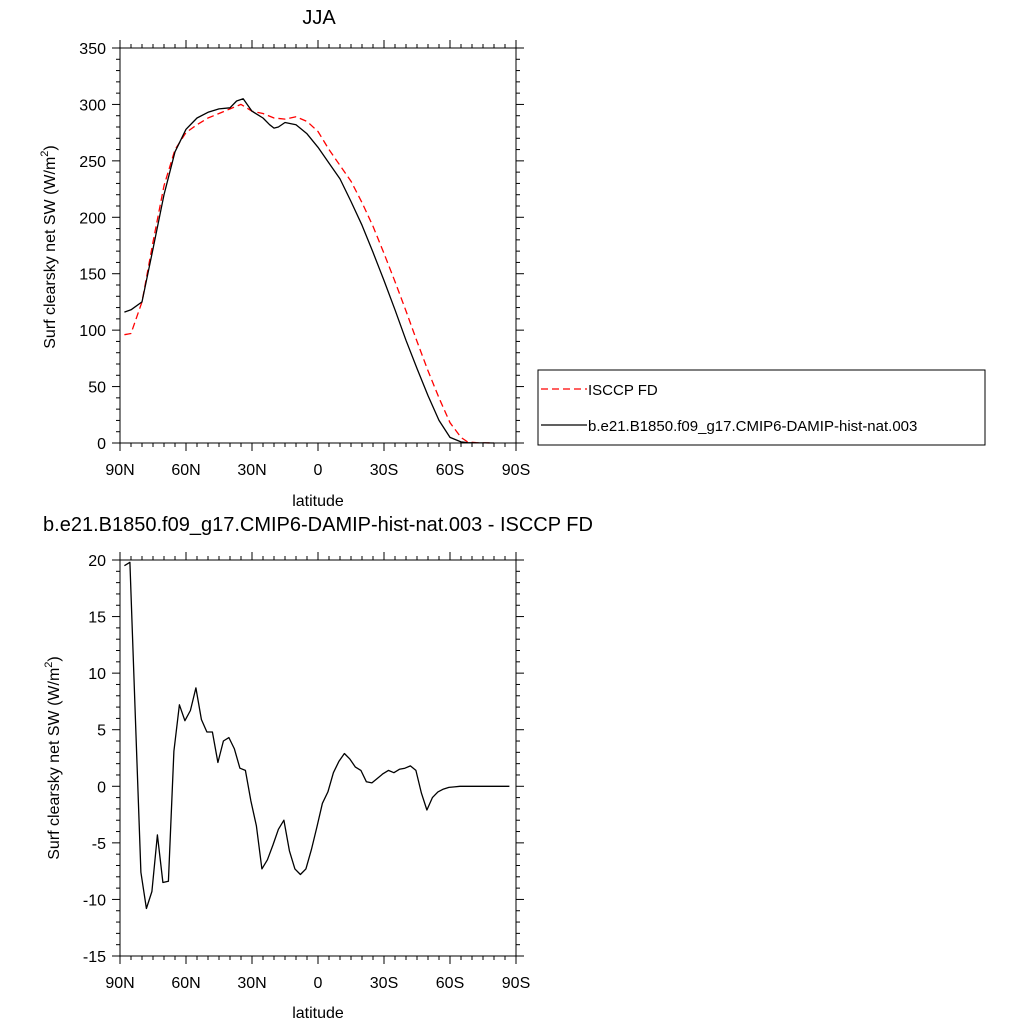 The height and width of the screenshot is (1024, 1024). I want to click on bottom-x-tick-label: 30N, so click(251, 983).